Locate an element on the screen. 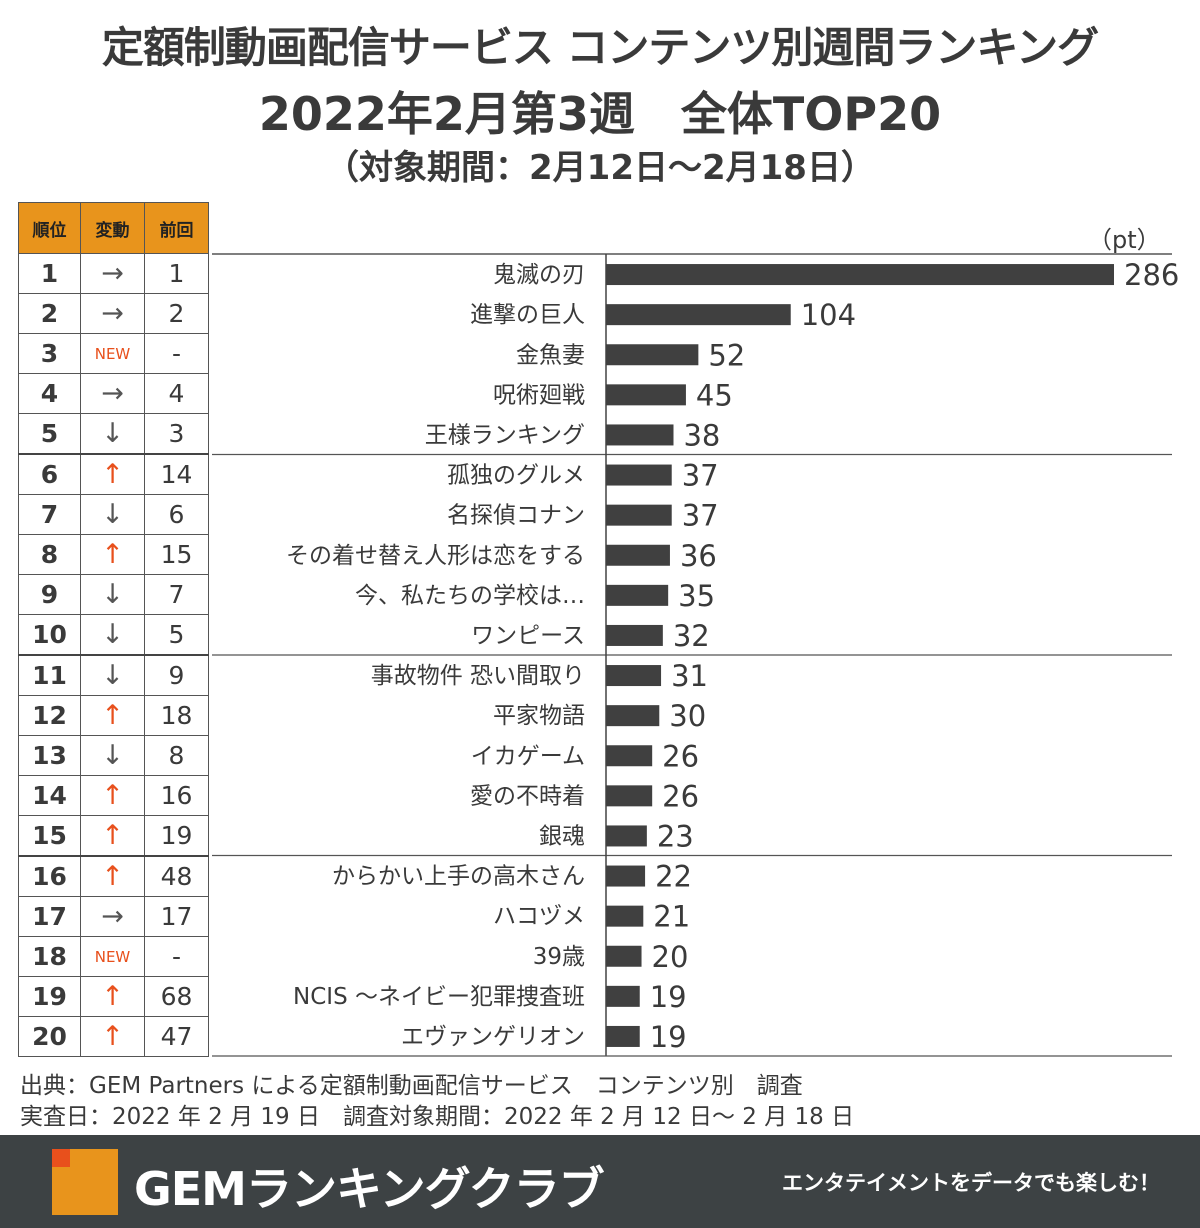 This screenshot has height=1228, width=1200. table-row: 7 ↓ 6 is located at coordinates (113, 514).